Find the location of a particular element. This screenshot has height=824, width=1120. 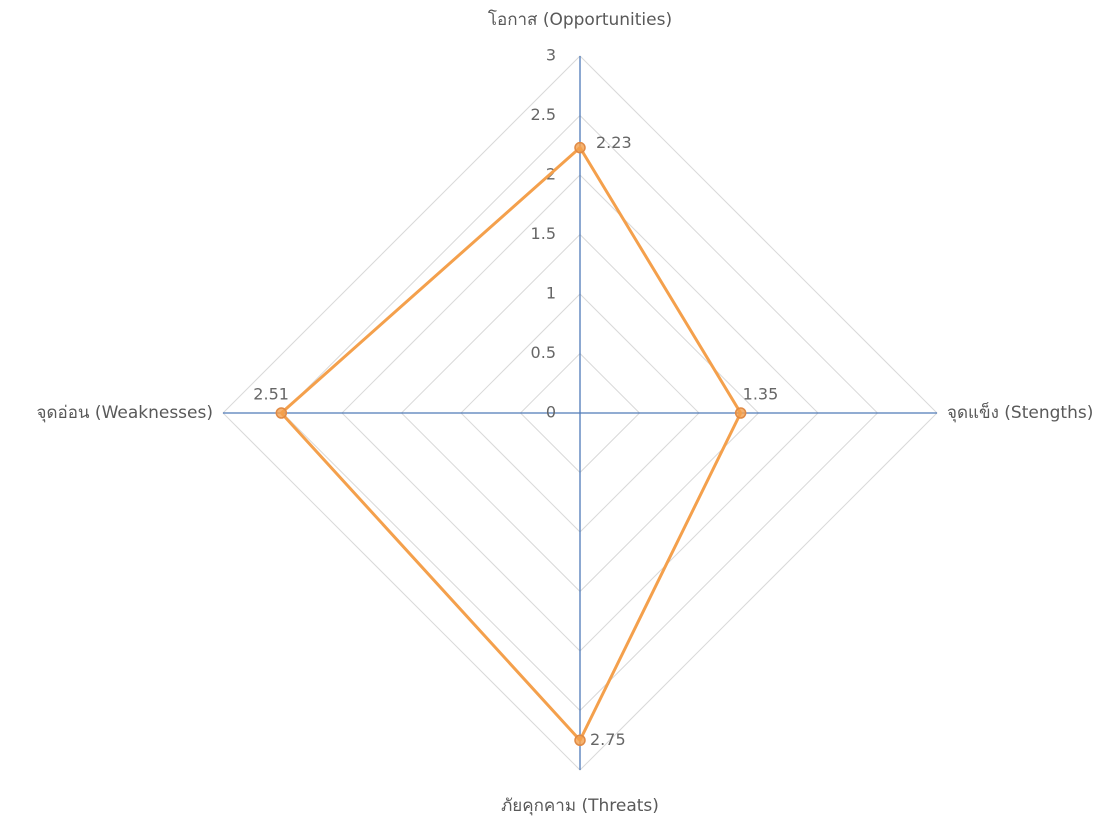

category-label: จุดอ่อน (Weaknesses) is located at coordinates (124, 413).